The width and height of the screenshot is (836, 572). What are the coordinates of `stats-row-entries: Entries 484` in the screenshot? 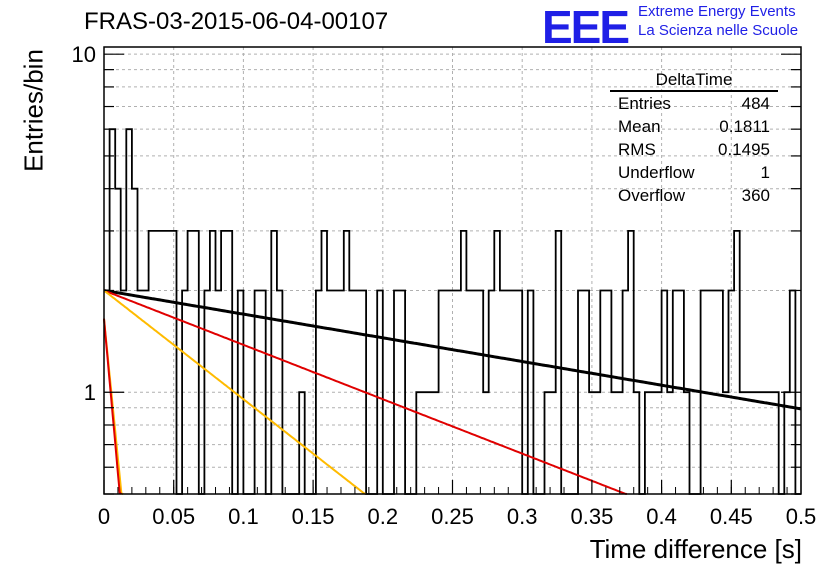 It's located at (694, 103).